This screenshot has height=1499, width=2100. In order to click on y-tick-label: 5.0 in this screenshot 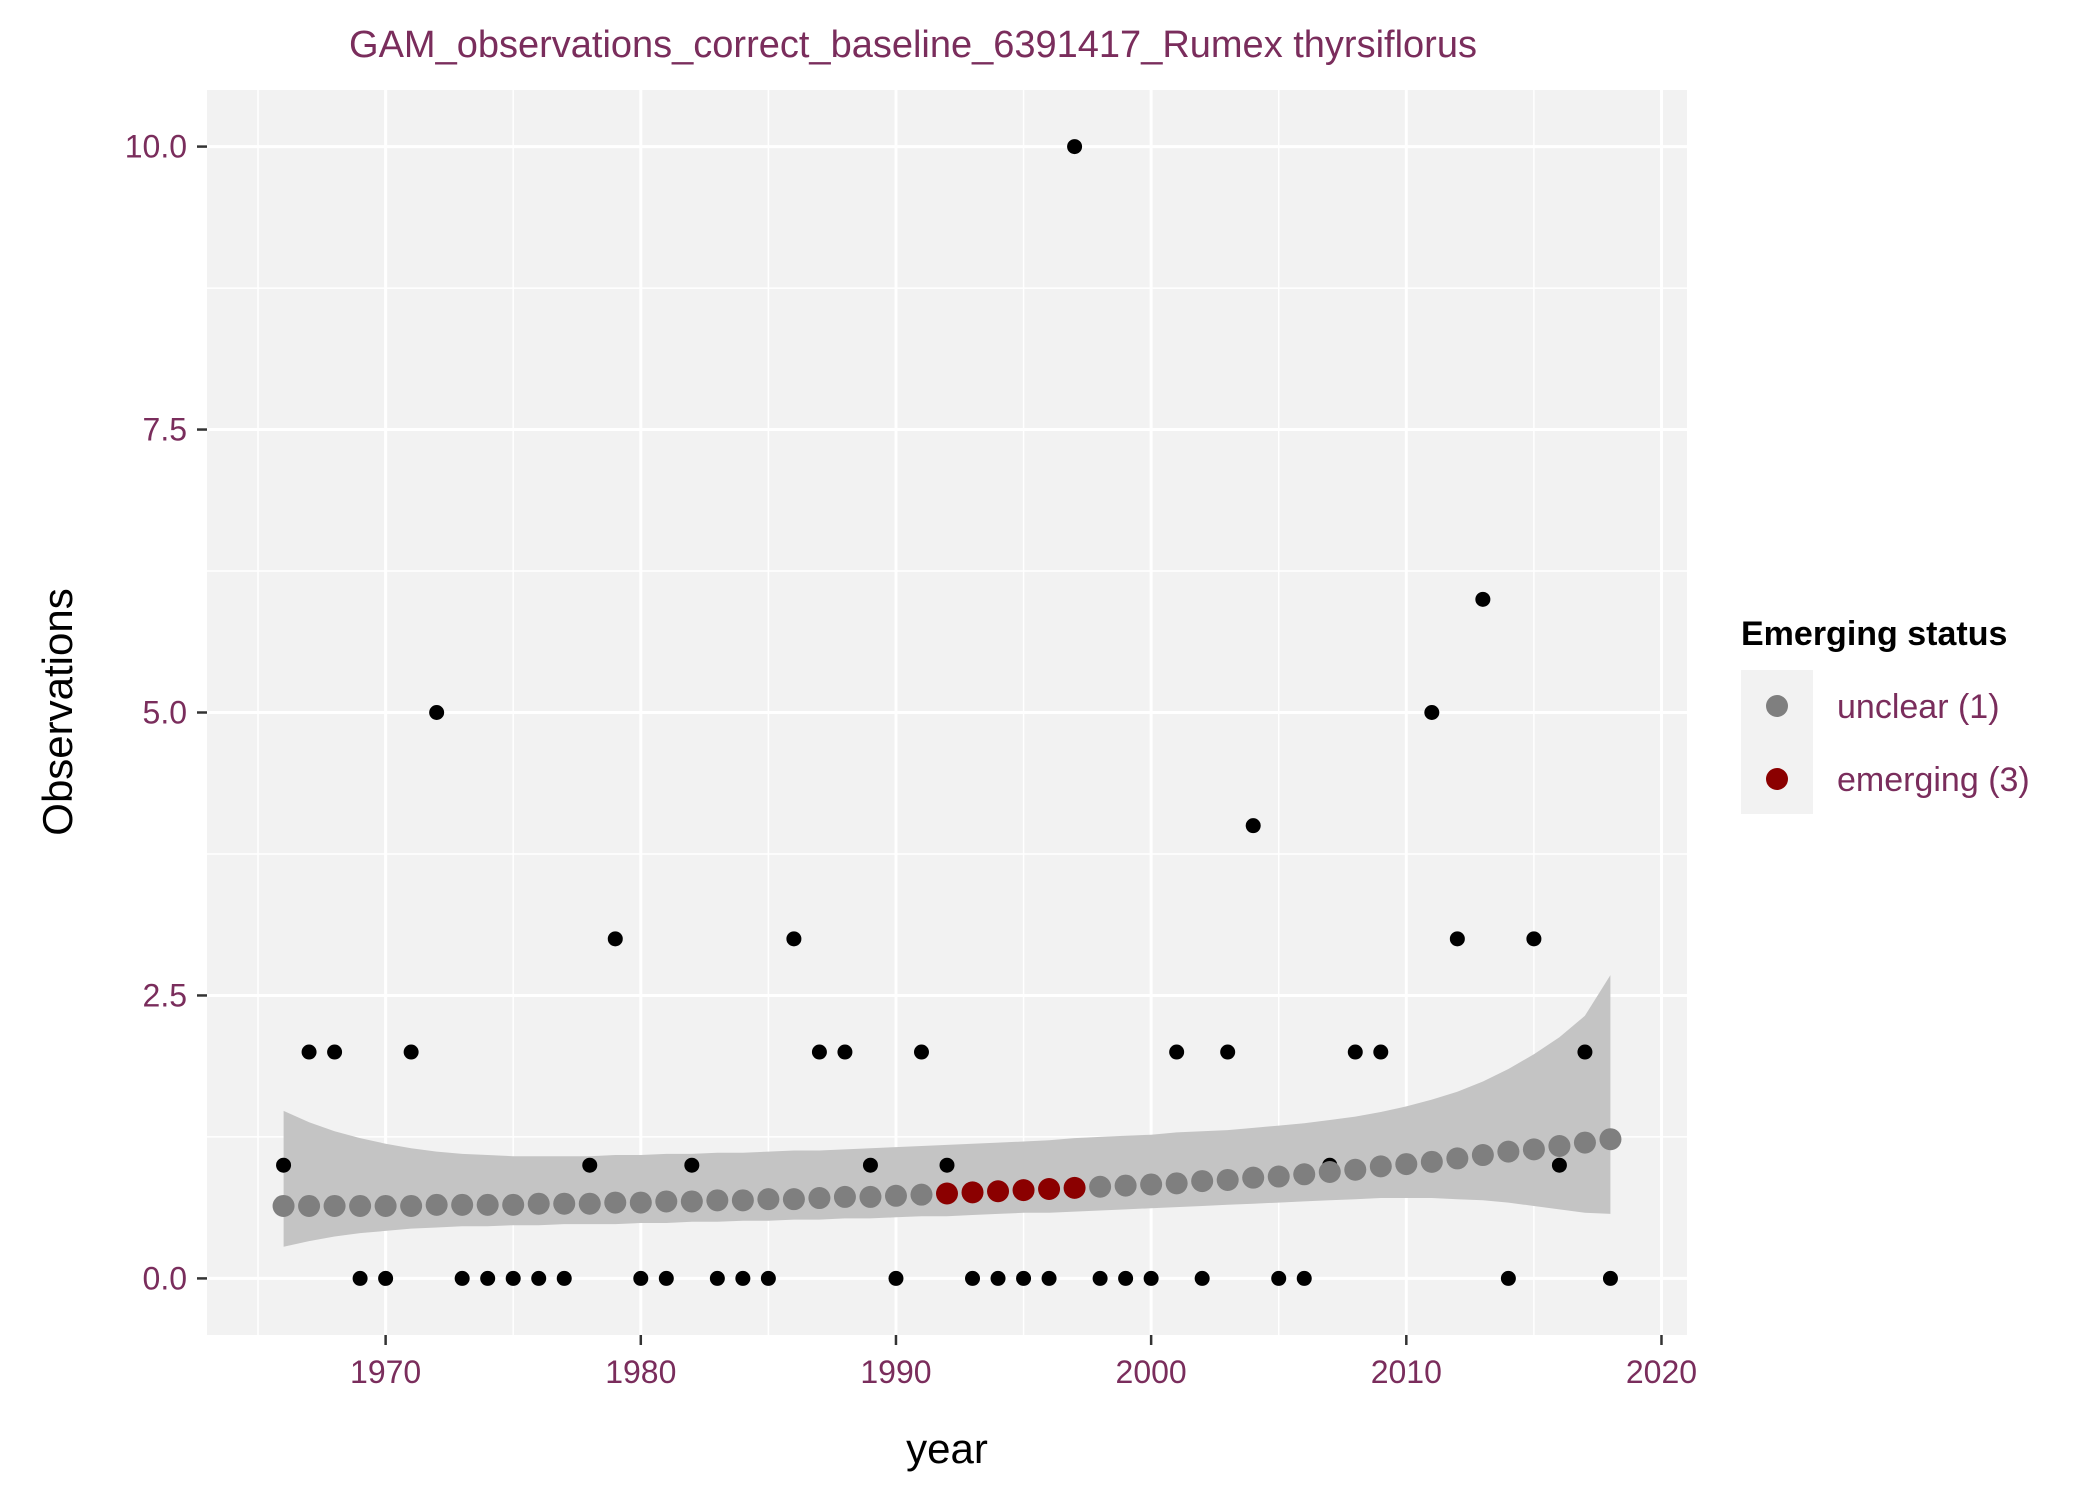, I will do `click(165, 713)`.